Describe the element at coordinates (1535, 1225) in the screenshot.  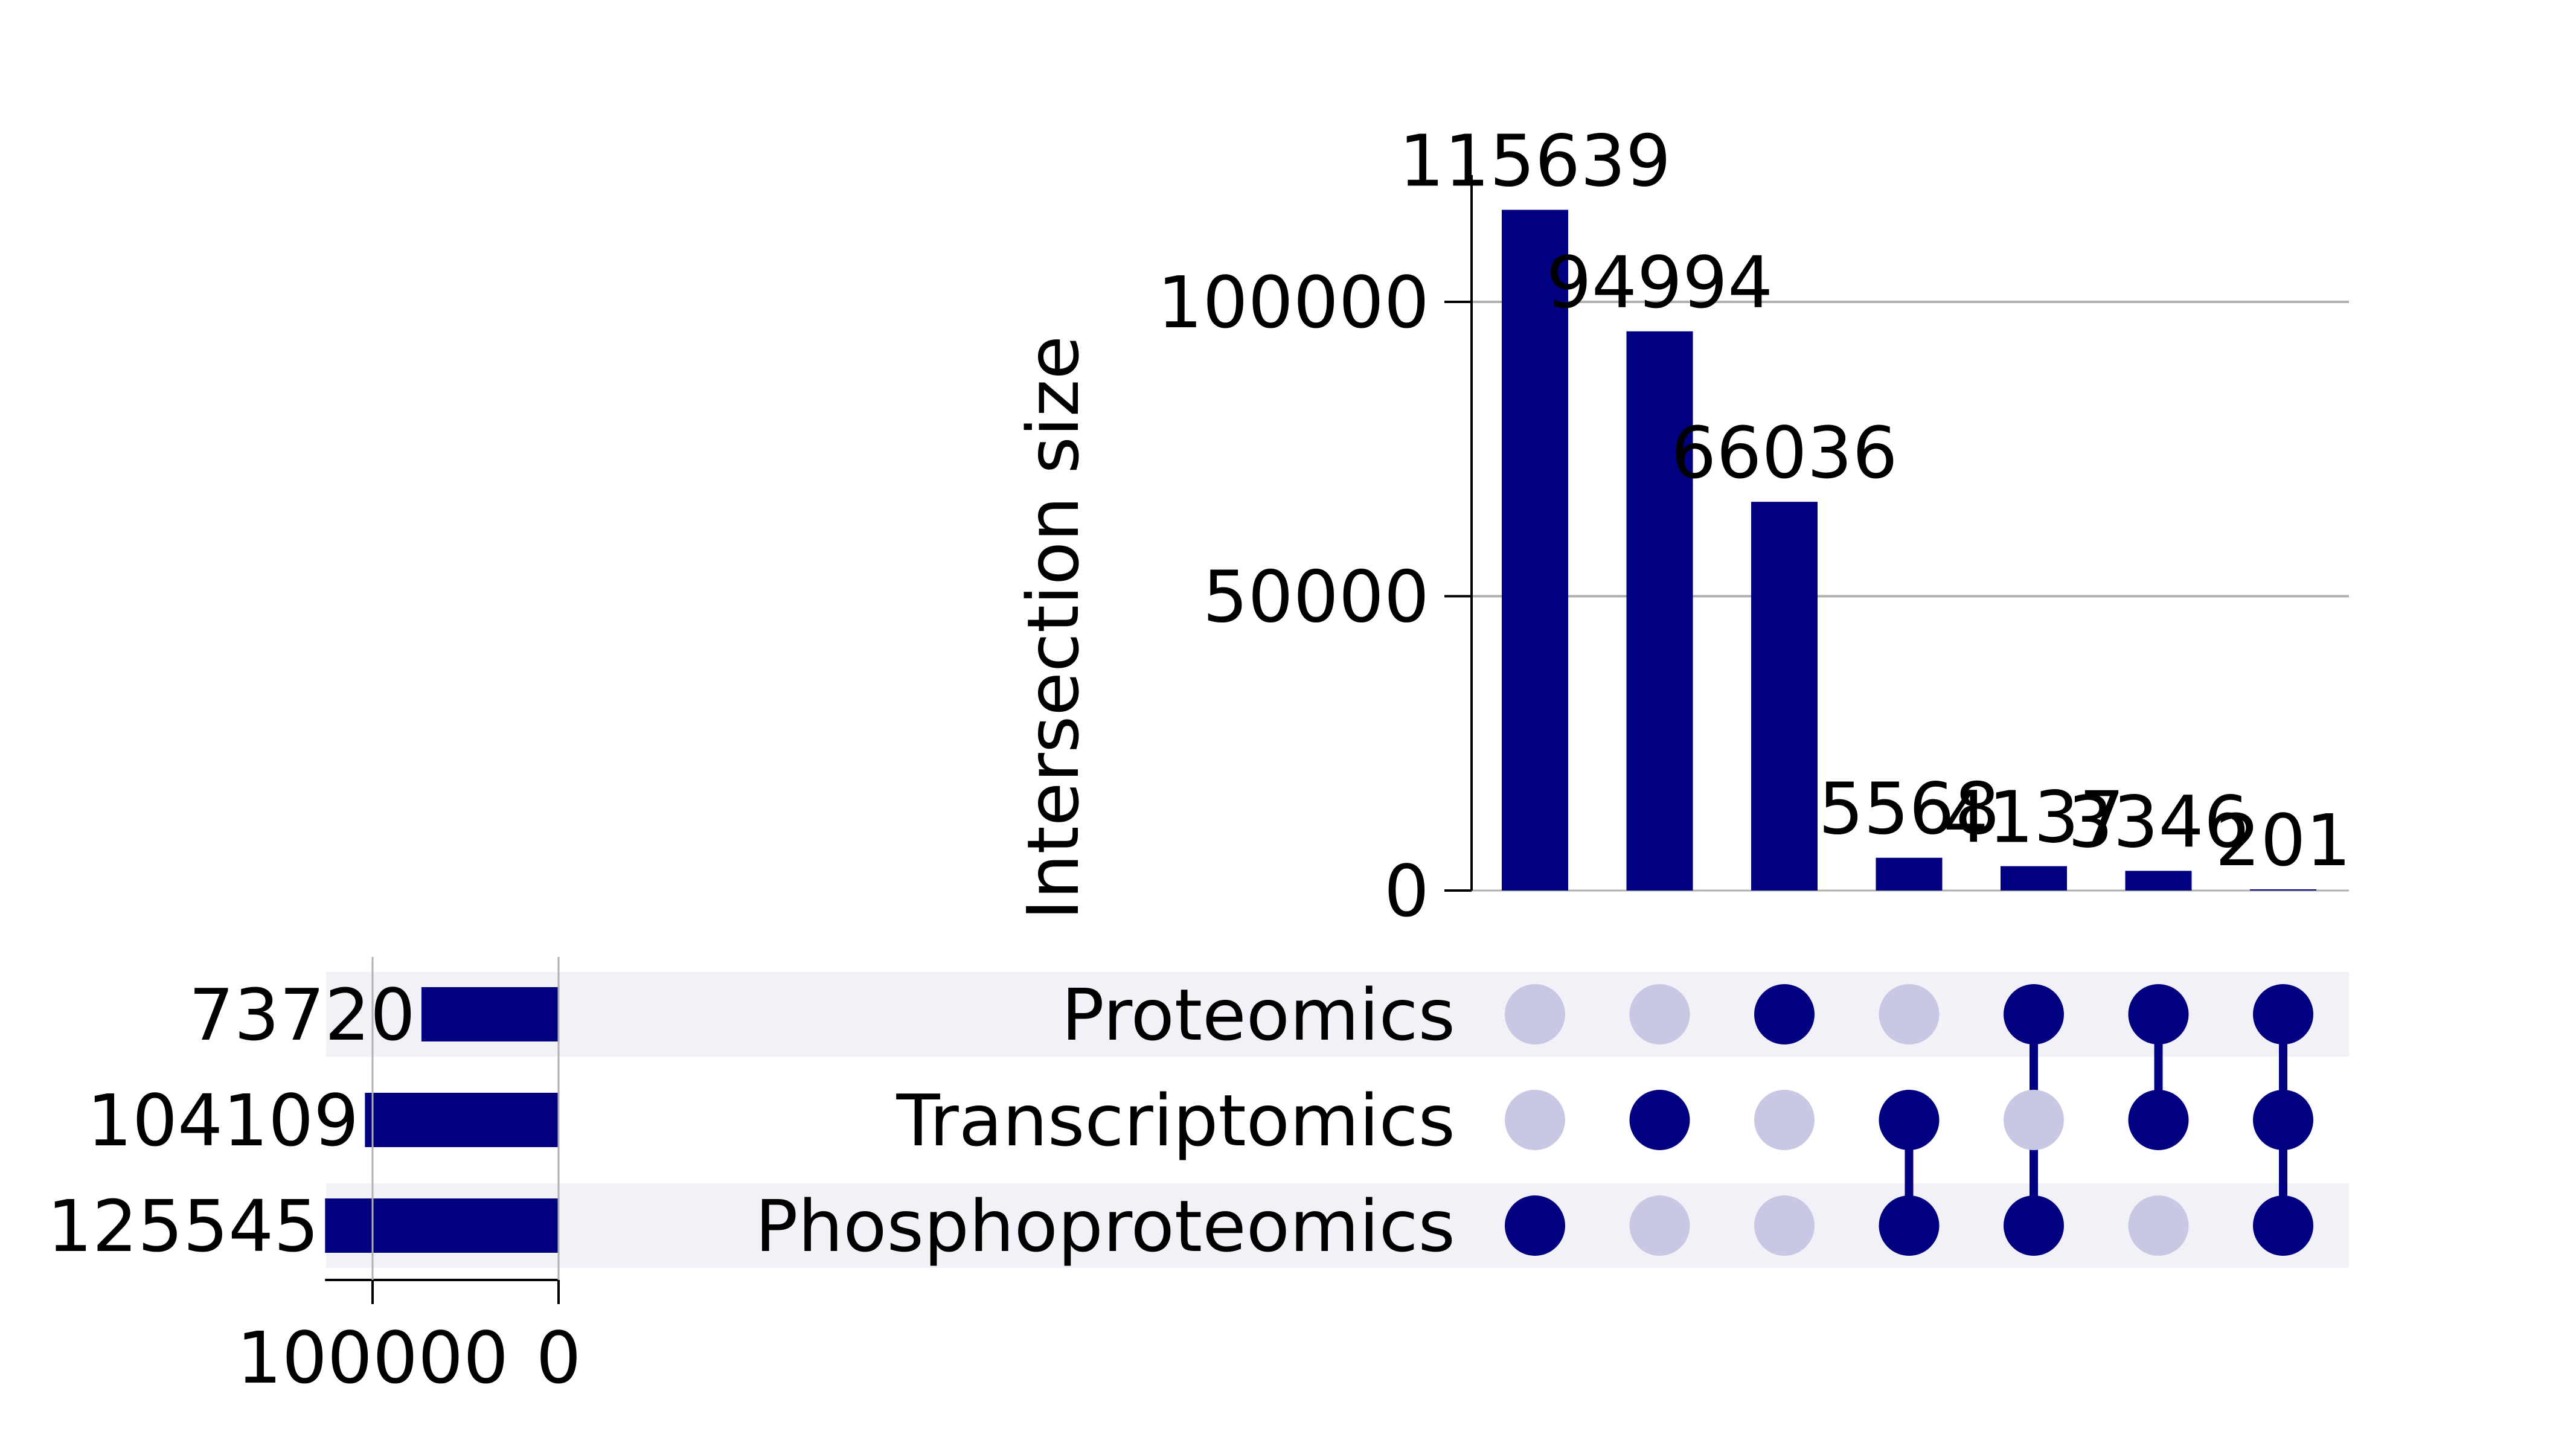
I see `matrix-dot-0-phosphoproteomics` at that location.